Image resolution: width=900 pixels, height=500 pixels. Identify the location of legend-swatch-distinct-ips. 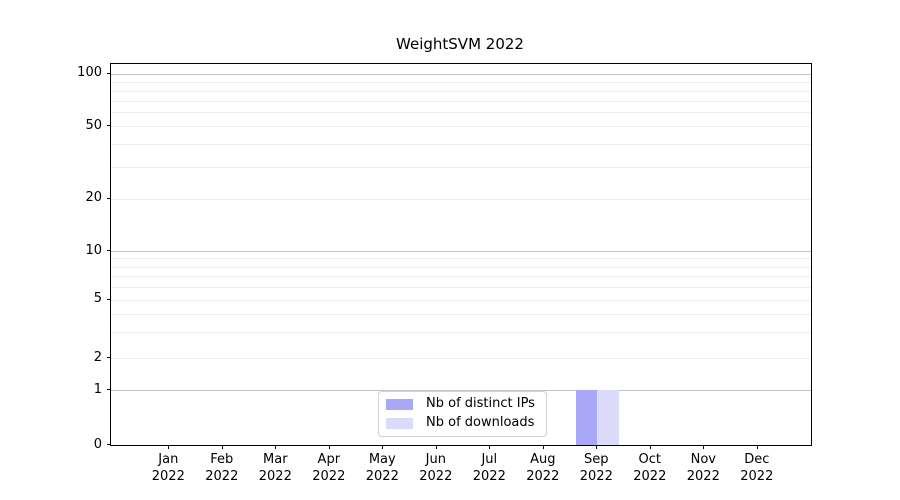
(399, 404).